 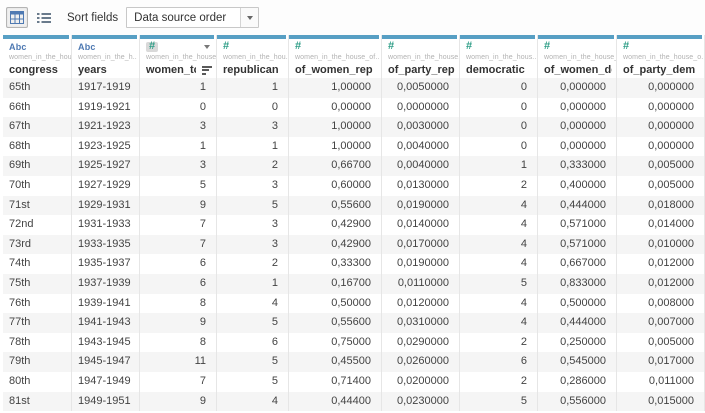 I want to click on cell-of_party_dem: 0,007000, so click(x=661, y=323).